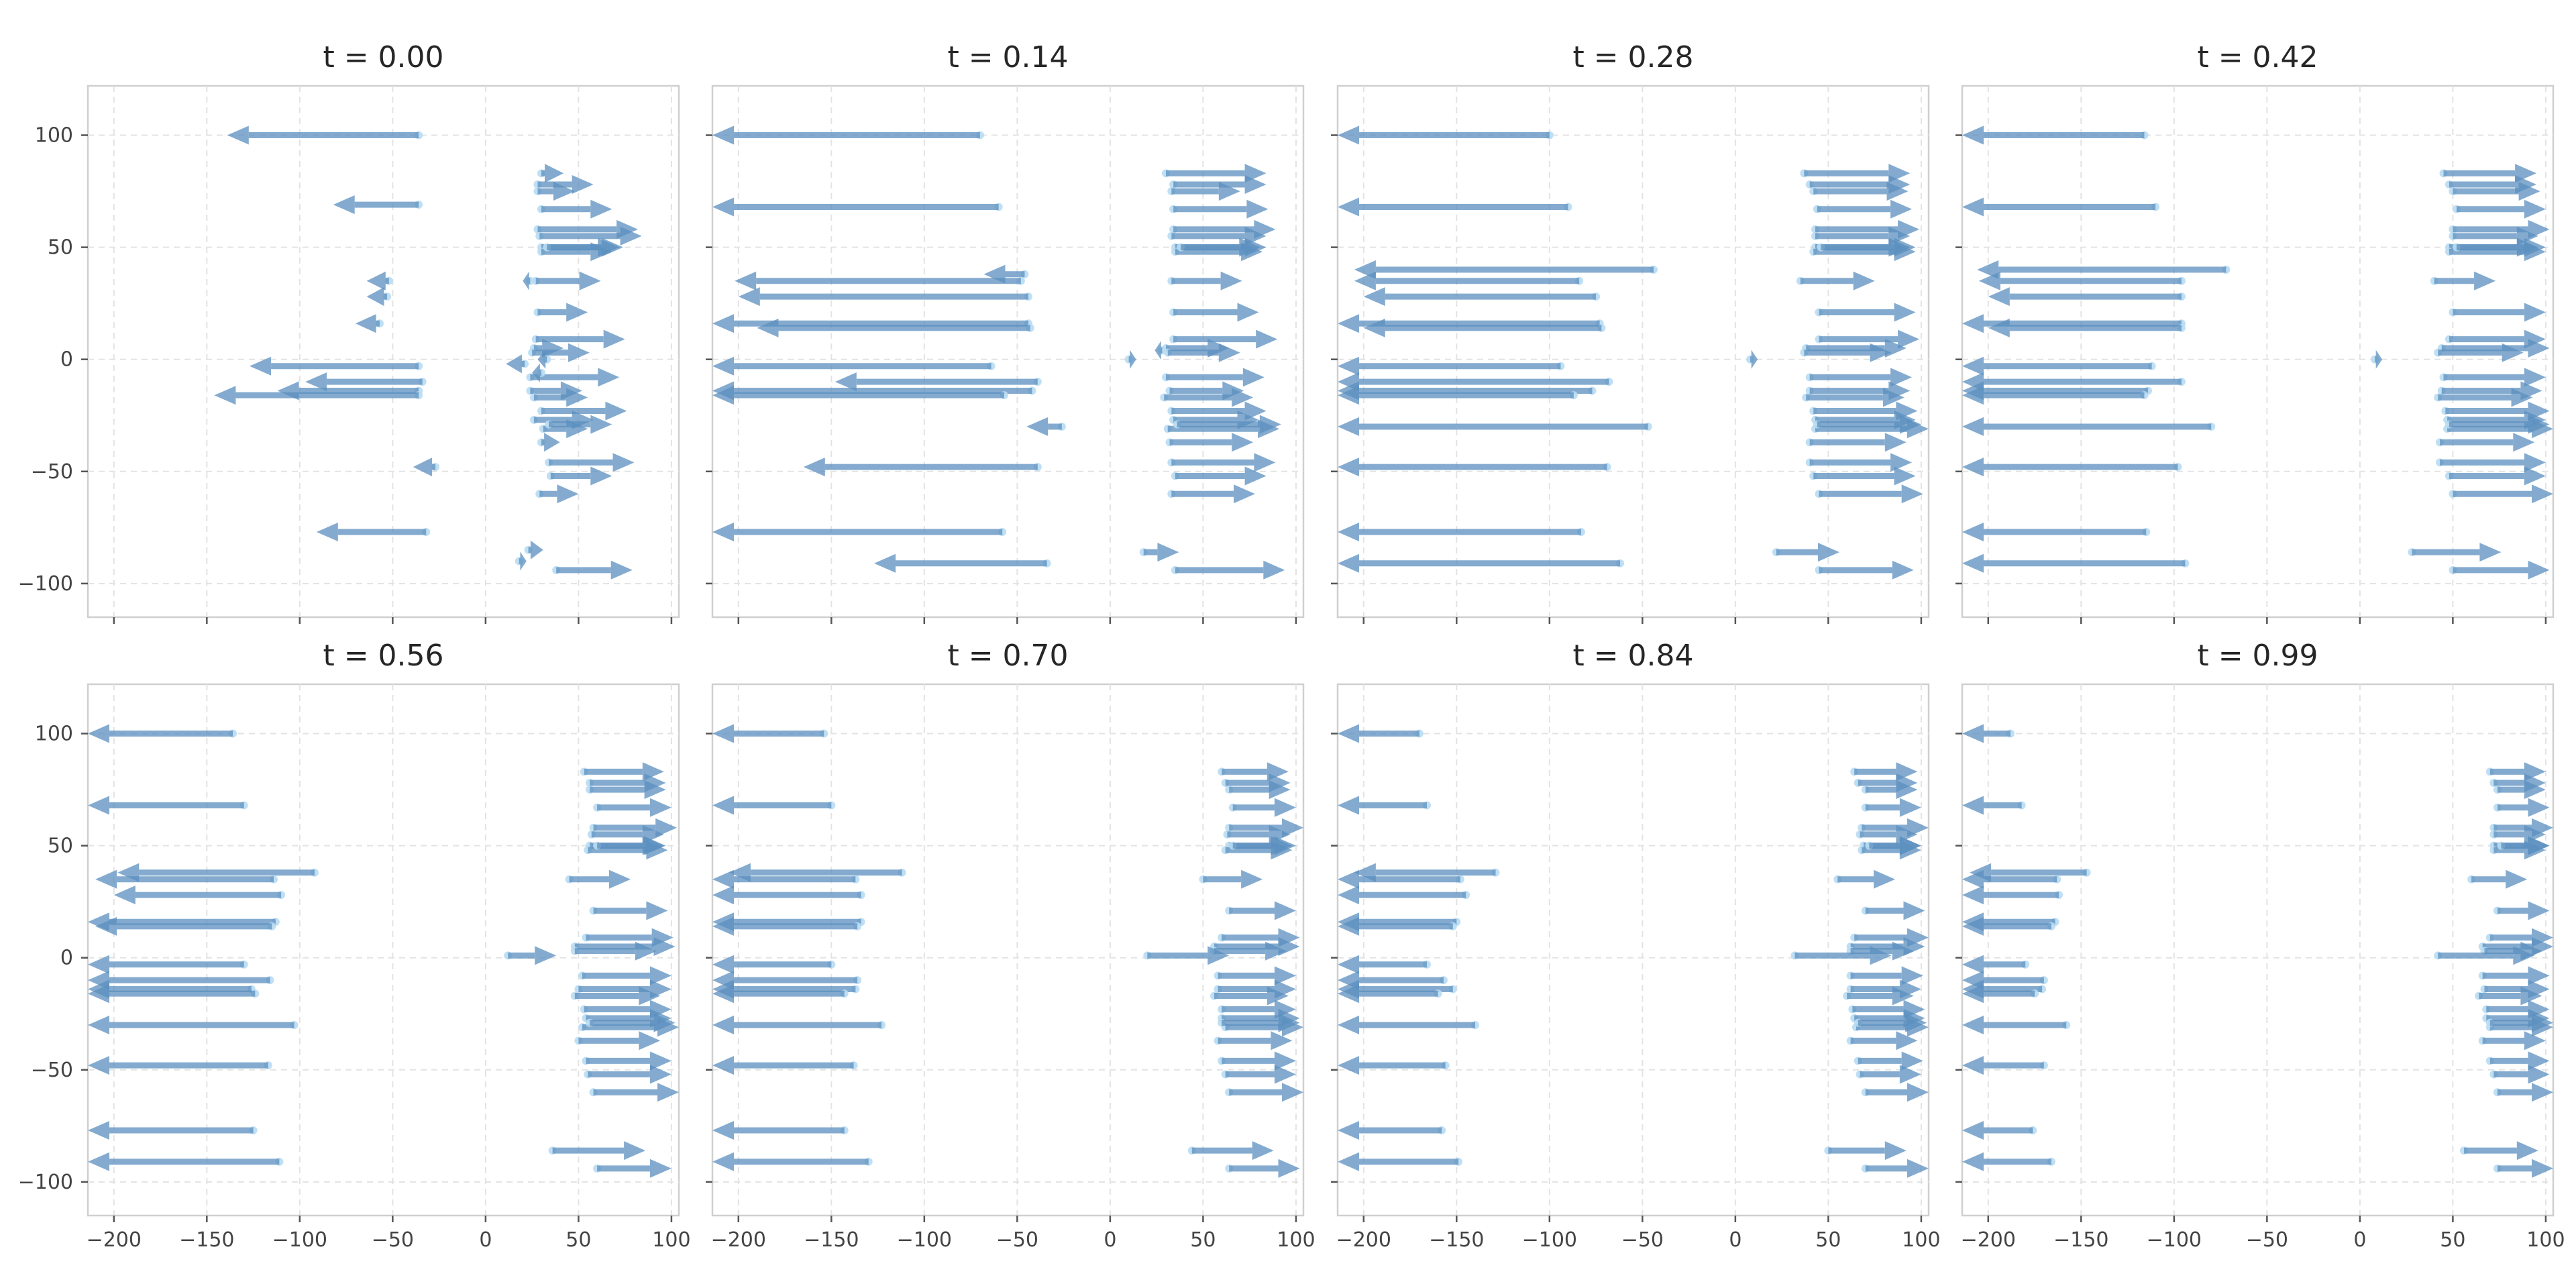 The height and width of the screenshot is (1288, 2576). What do you see at coordinates (52, 1070) in the screenshot?
I see `y-tick-label: −50` at bounding box center [52, 1070].